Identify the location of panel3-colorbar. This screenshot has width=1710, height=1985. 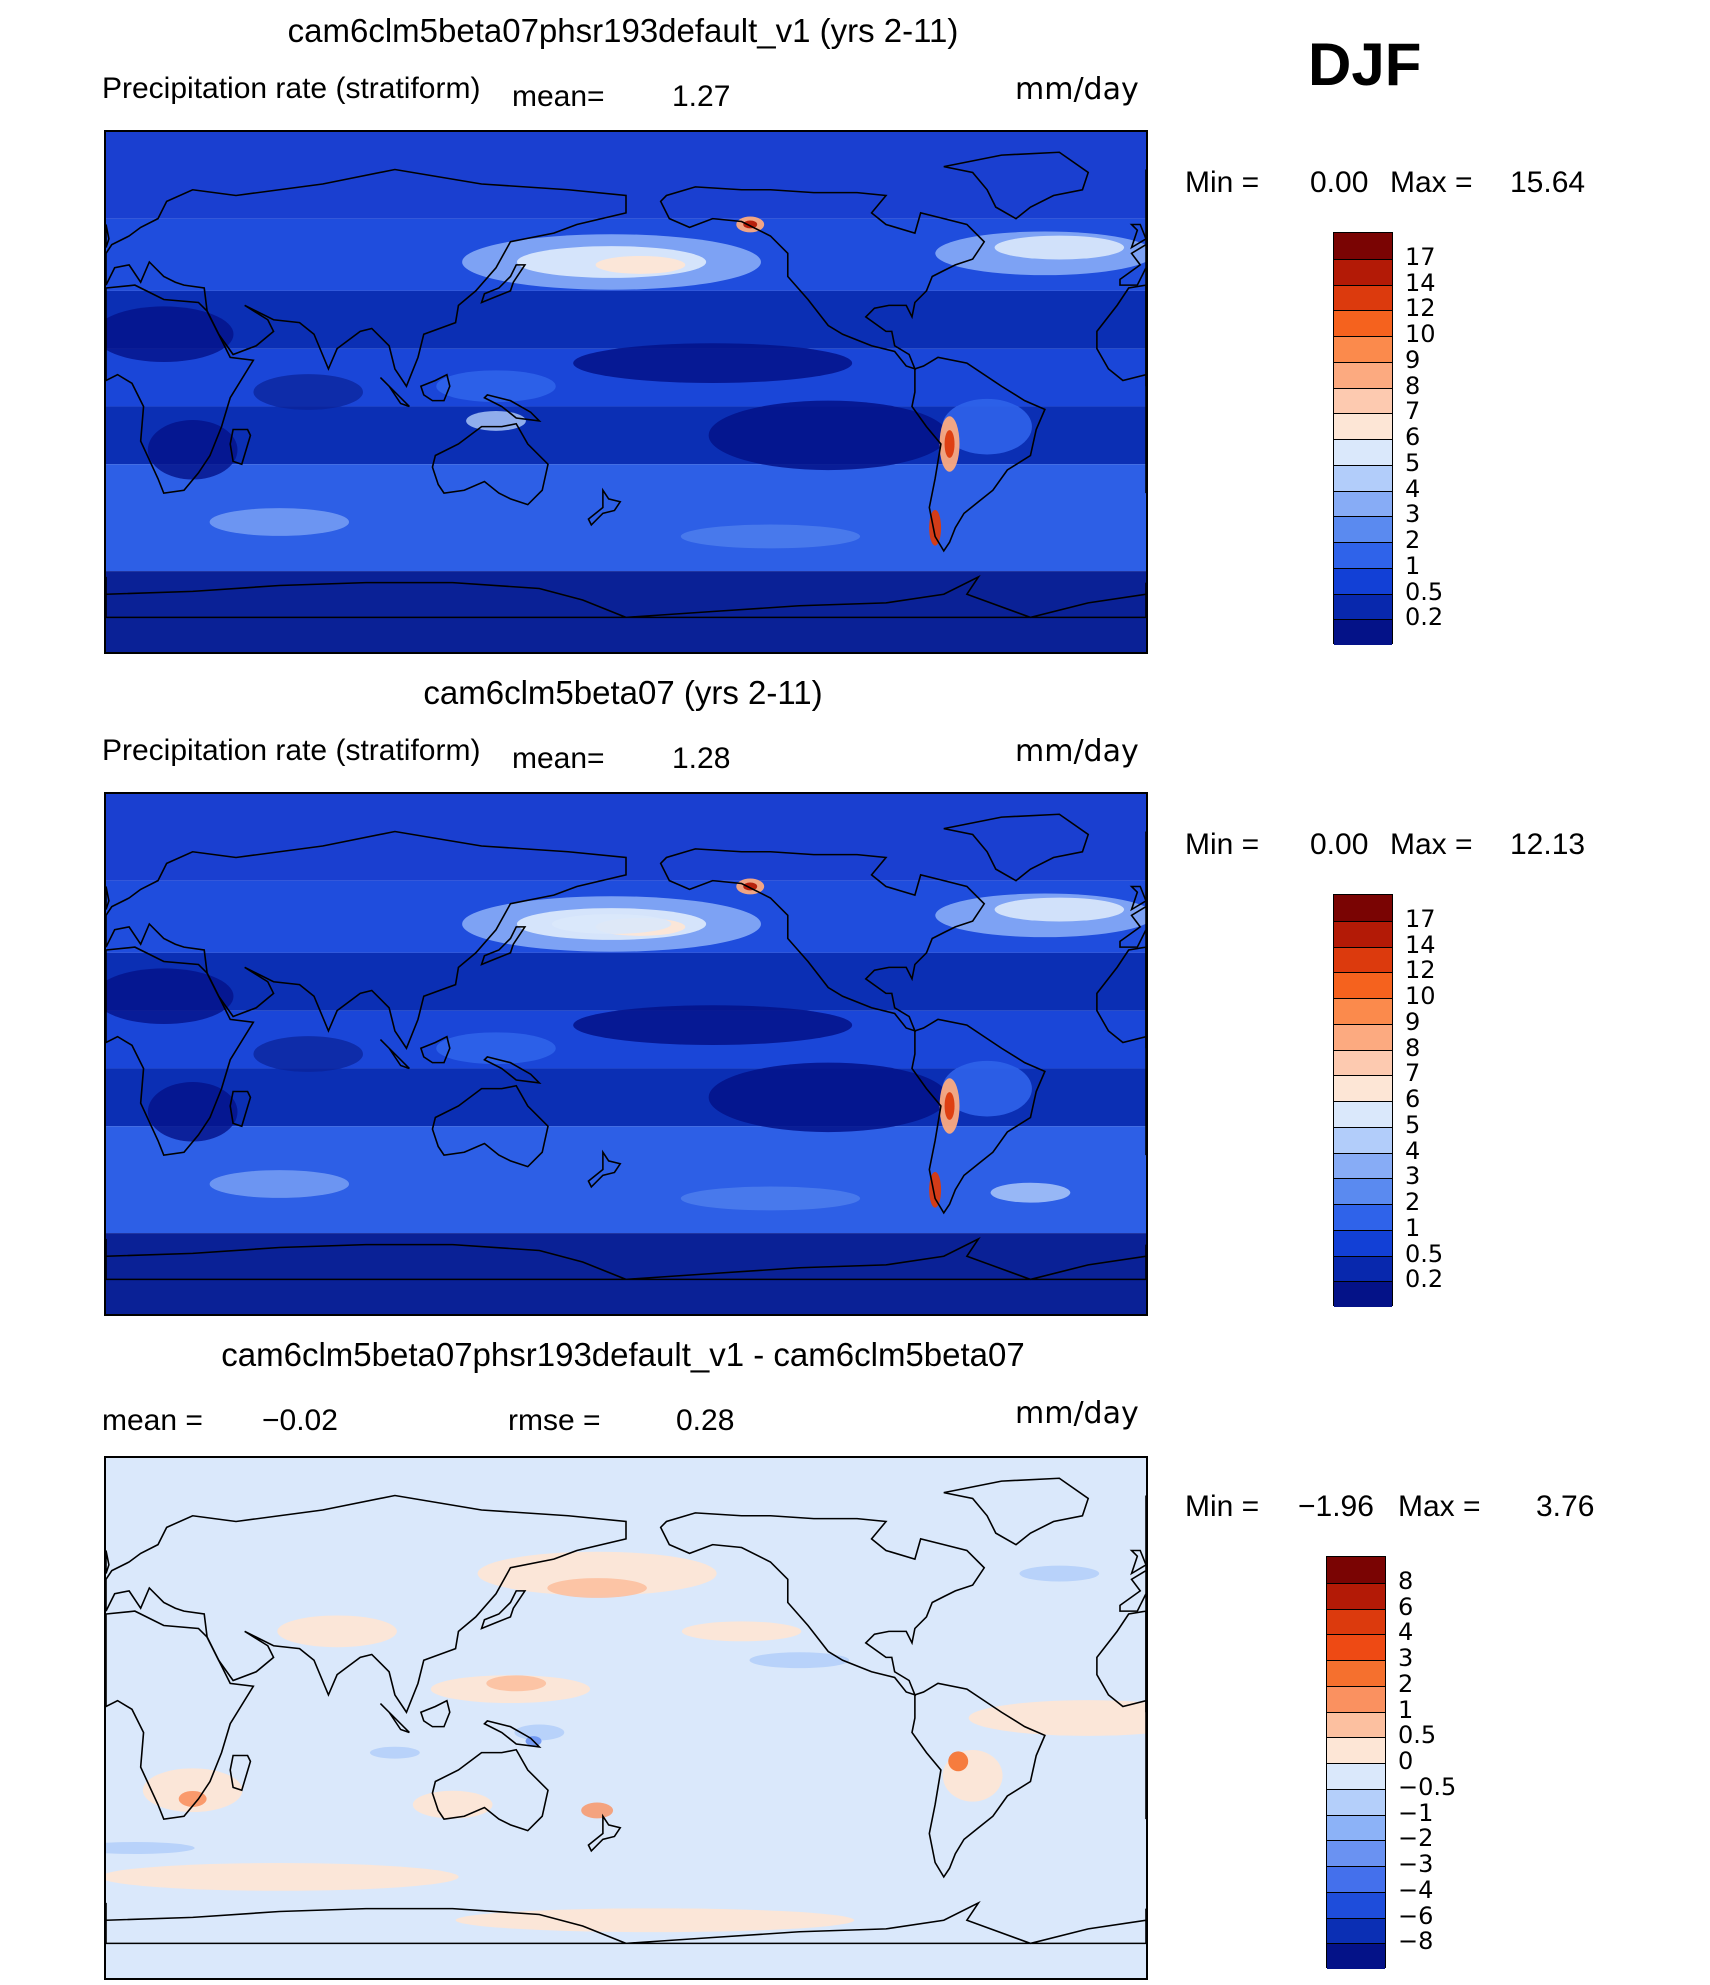
(1356, 1762).